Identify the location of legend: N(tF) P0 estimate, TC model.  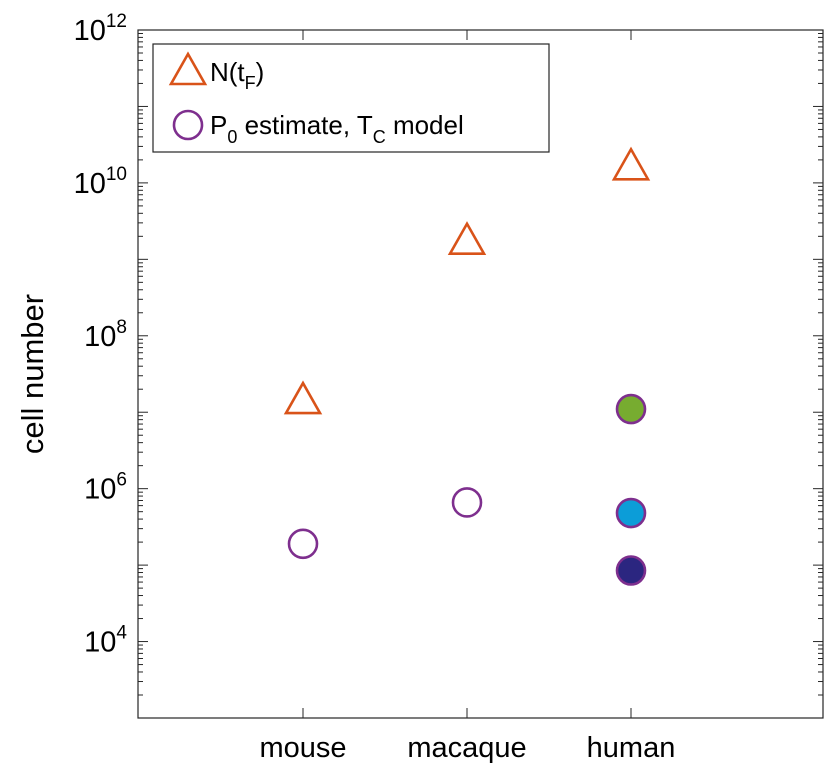
(351, 98).